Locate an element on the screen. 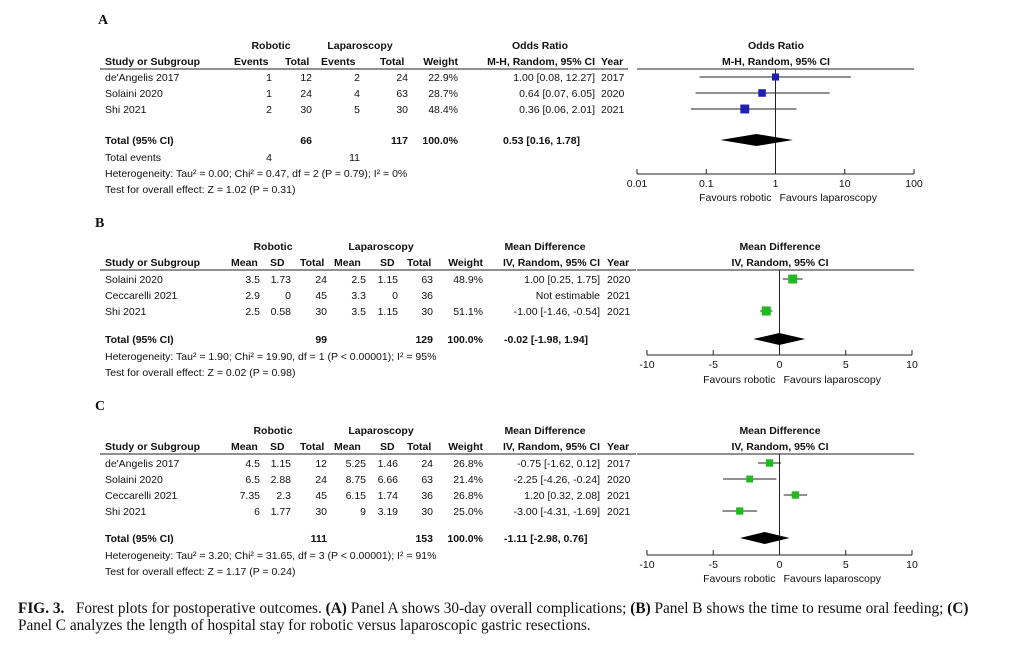  panel-c-year-col-header: Year is located at coordinates (618, 447).